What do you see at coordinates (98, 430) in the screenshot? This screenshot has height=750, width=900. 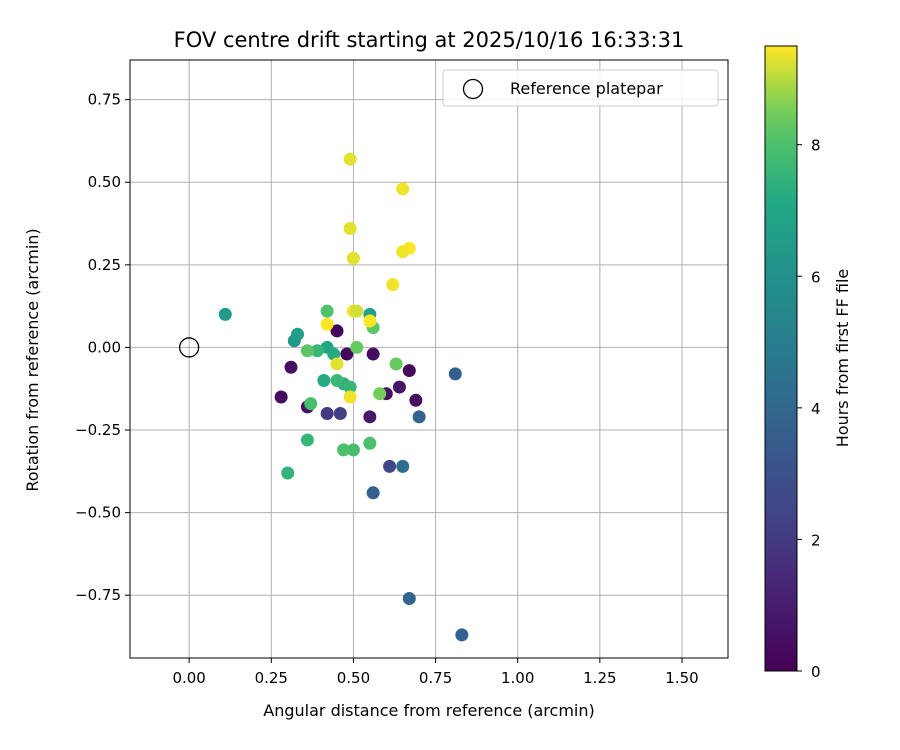 I see `y-tick-label: −0.25` at bounding box center [98, 430].